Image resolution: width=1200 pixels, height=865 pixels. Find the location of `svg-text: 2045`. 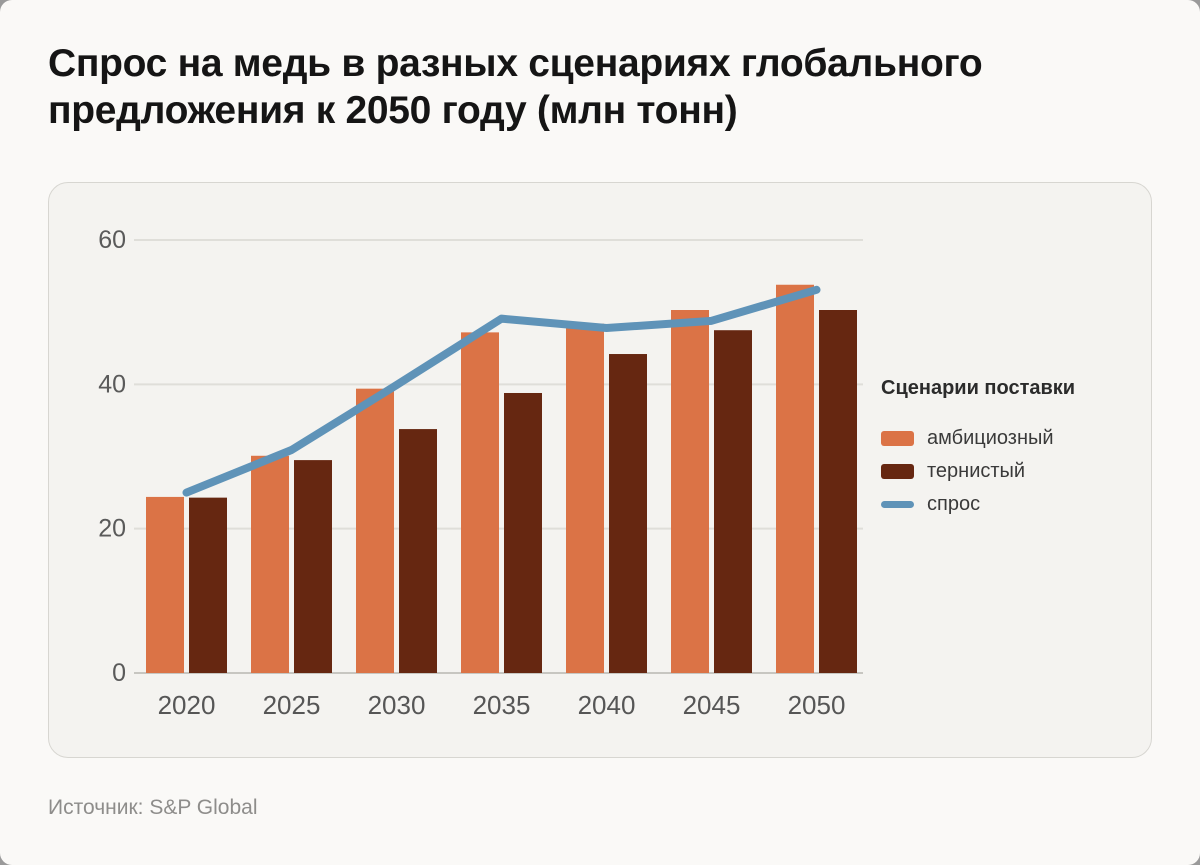

svg-text: 2045 is located at coordinates (712, 705).